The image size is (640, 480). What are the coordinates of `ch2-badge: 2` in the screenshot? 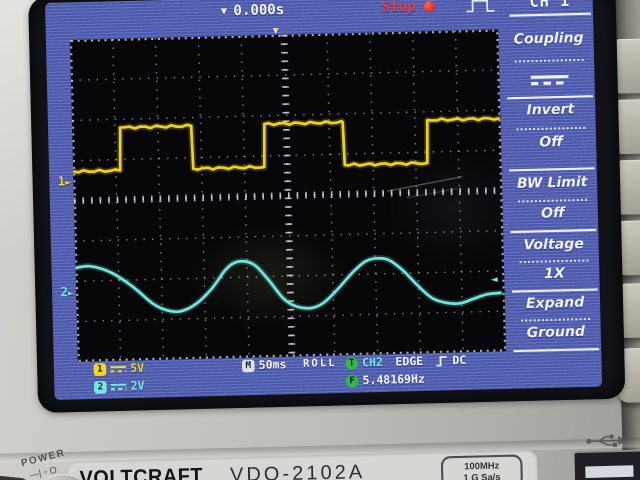 It's located at (100, 387).